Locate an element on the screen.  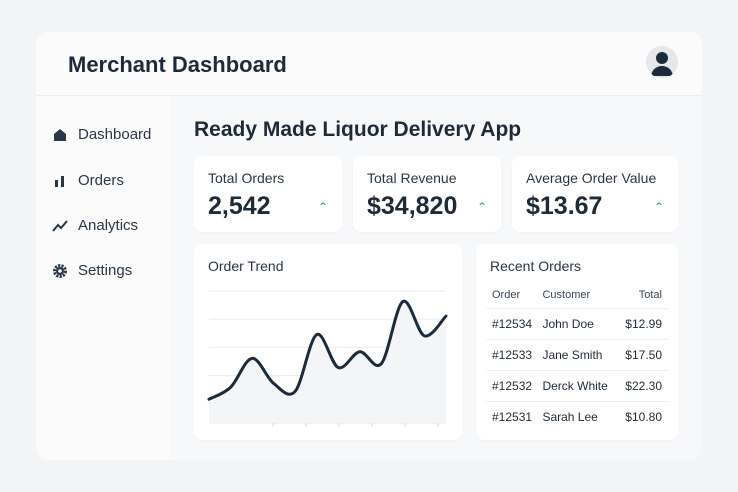
stat-value: $13.67 is located at coordinates (564, 206).